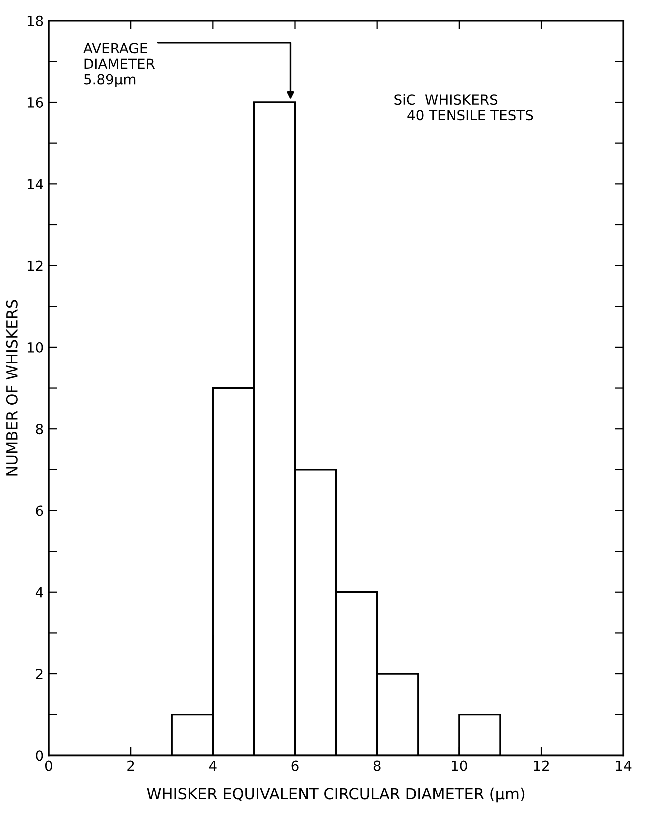 This screenshot has height=835, width=653. What do you see at coordinates (36, 184) in the screenshot?
I see `y-tick-label: 14` at bounding box center [36, 184].